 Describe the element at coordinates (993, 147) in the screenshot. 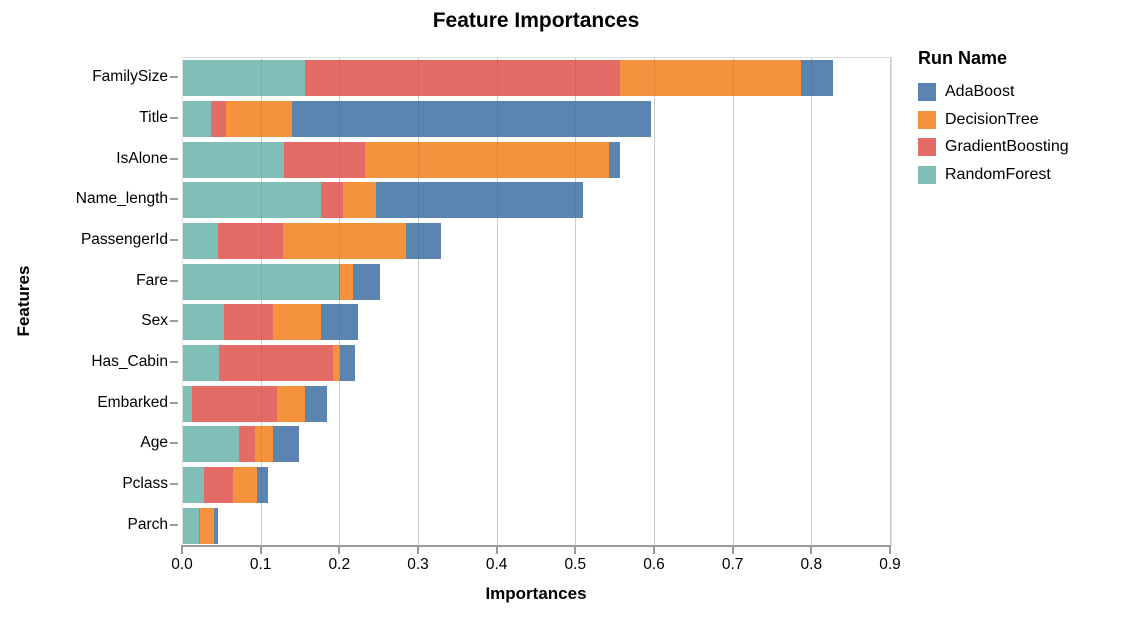

I see `legend-item-gradientboosting: GradientBoosting` at that location.